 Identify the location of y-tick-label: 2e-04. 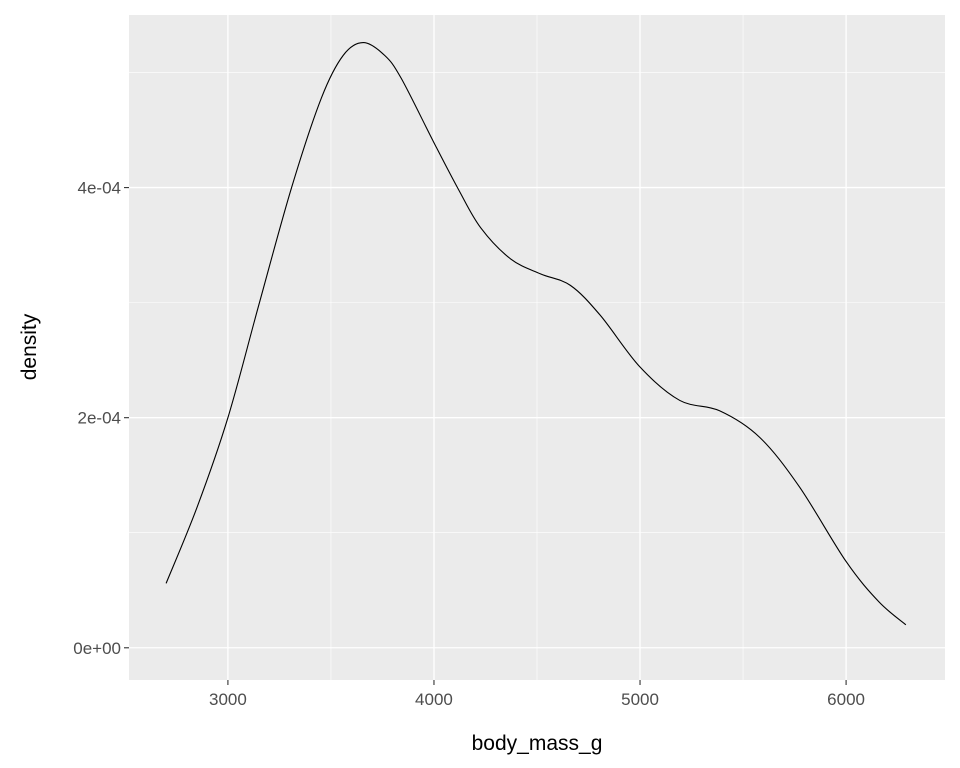
(99, 418).